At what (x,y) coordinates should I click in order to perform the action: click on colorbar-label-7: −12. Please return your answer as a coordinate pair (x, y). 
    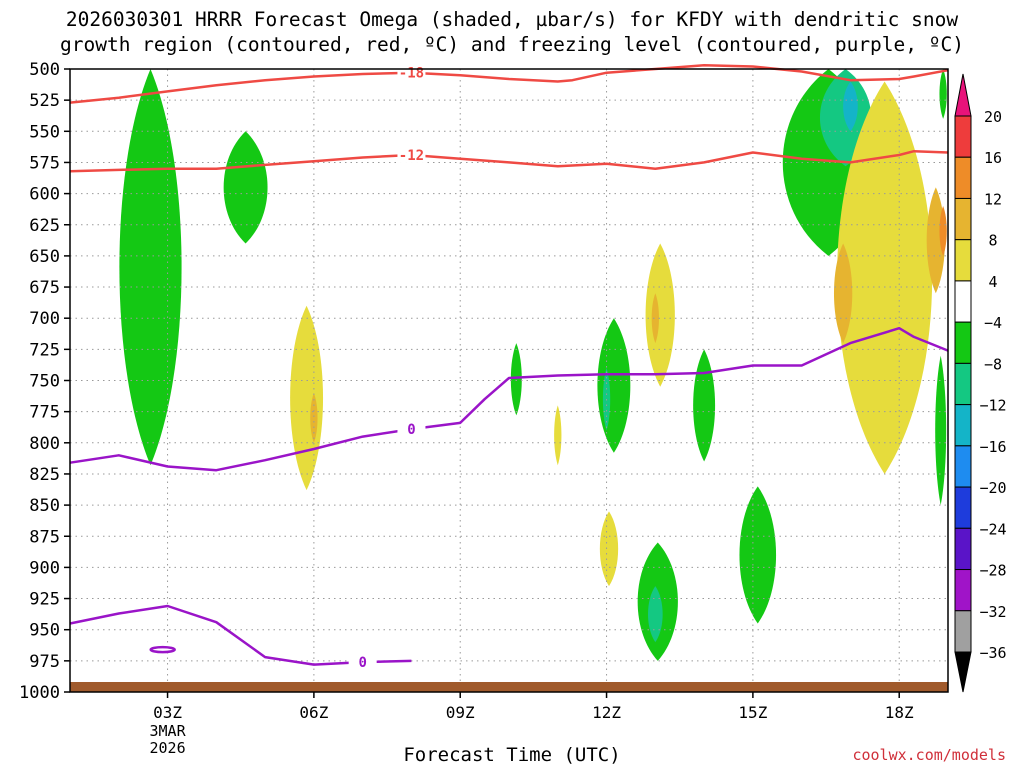
    Looking at the image, I should click on (992, 406).